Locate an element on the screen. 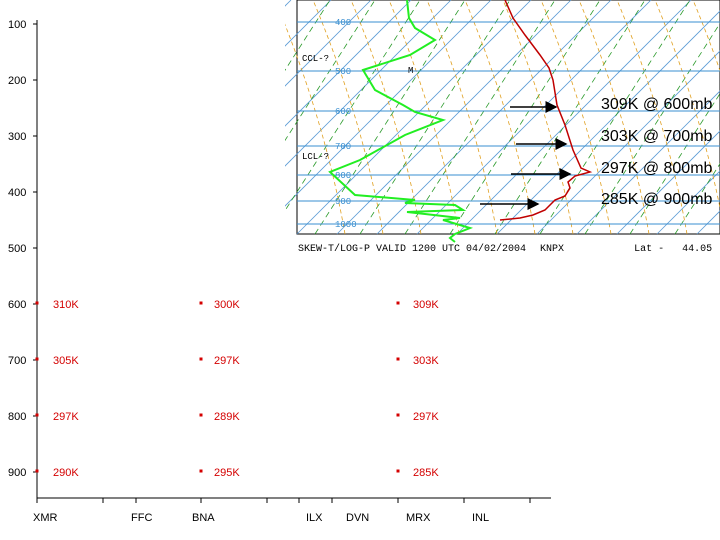 This screenshot has width=720, height=540. y-axis: 100 200 300 400 500 600 700 800 900 is located at coordinates (23, 258).